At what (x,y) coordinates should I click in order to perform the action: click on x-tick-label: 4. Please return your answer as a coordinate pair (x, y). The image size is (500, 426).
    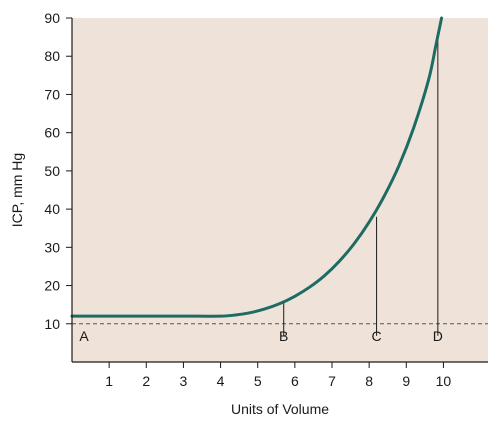
    Looking at the image, I should click on (221, 381).